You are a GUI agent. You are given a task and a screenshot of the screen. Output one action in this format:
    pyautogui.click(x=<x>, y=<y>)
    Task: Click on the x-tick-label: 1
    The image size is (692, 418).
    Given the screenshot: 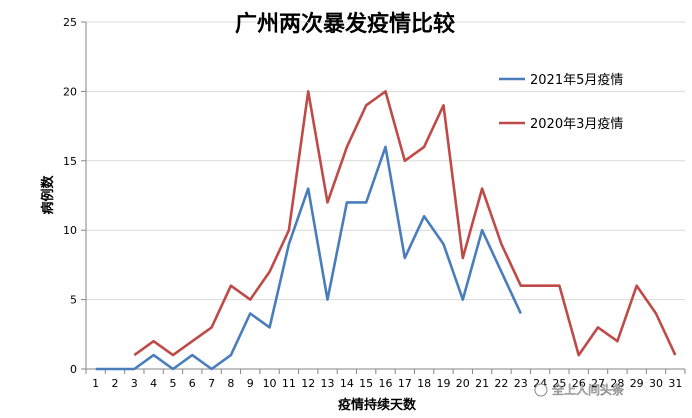 What is the action you would take?
    pyautogui.click(x=95, y=383)
    